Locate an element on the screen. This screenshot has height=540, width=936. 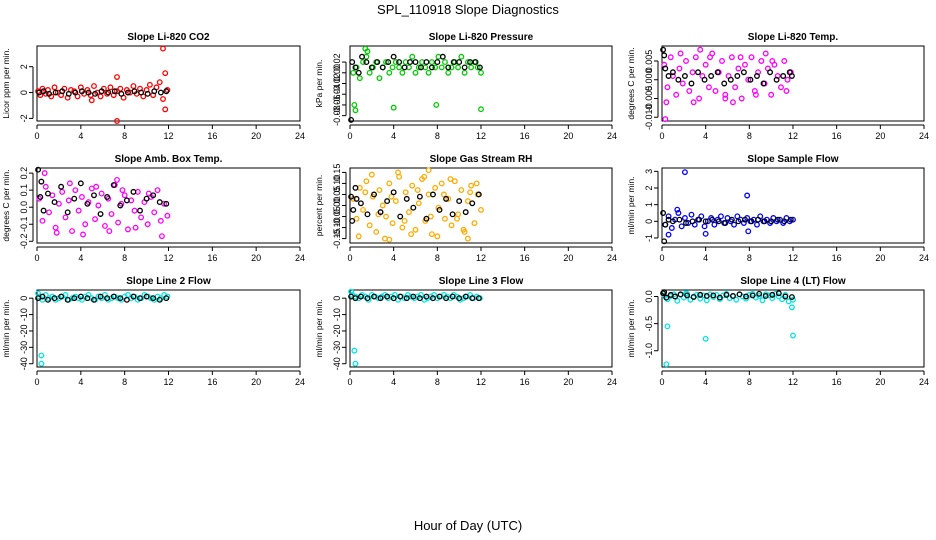
y-tick-label: -0.005 is located at coordinates (649, 99).